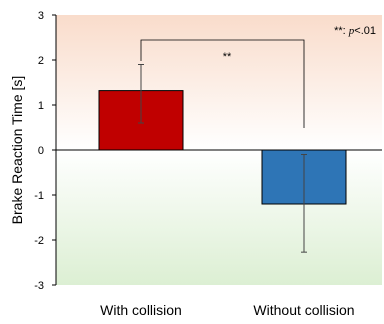  I want to click on y-tick-label: 1, so click(41, 106).